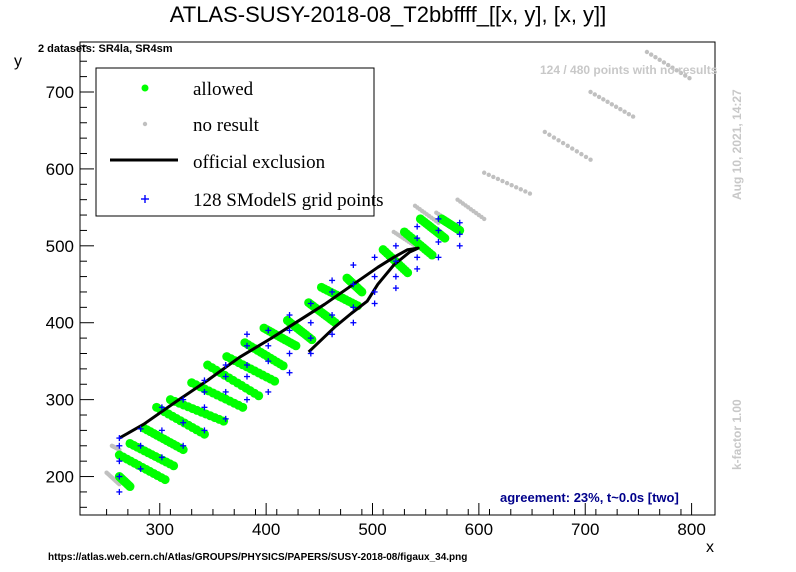  I want to click on kfactor-note: k-factor 1.00, so click(737, 434).